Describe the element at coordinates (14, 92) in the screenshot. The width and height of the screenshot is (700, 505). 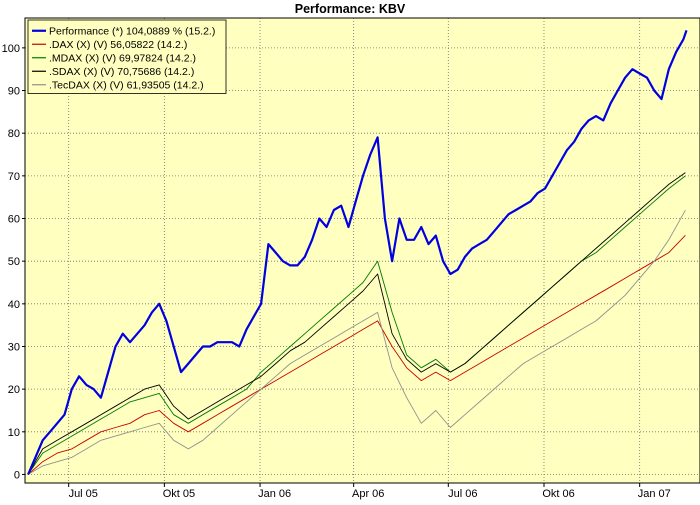
I see `y-tick-label: 90` at that location.